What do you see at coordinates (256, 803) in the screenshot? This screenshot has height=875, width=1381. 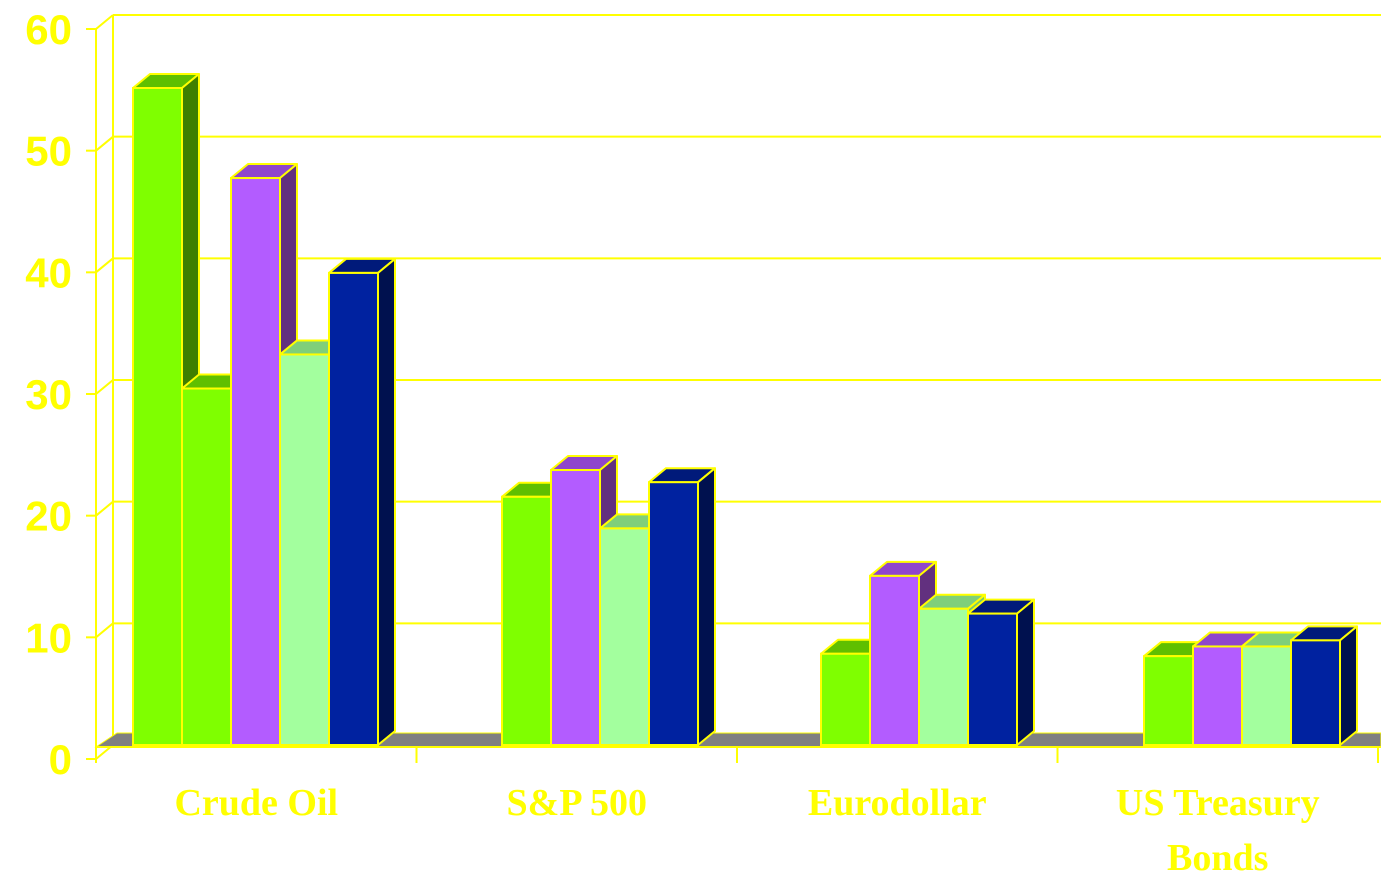 I see `x-tick-label: Crude Oil` at bounding box center [256, 803].